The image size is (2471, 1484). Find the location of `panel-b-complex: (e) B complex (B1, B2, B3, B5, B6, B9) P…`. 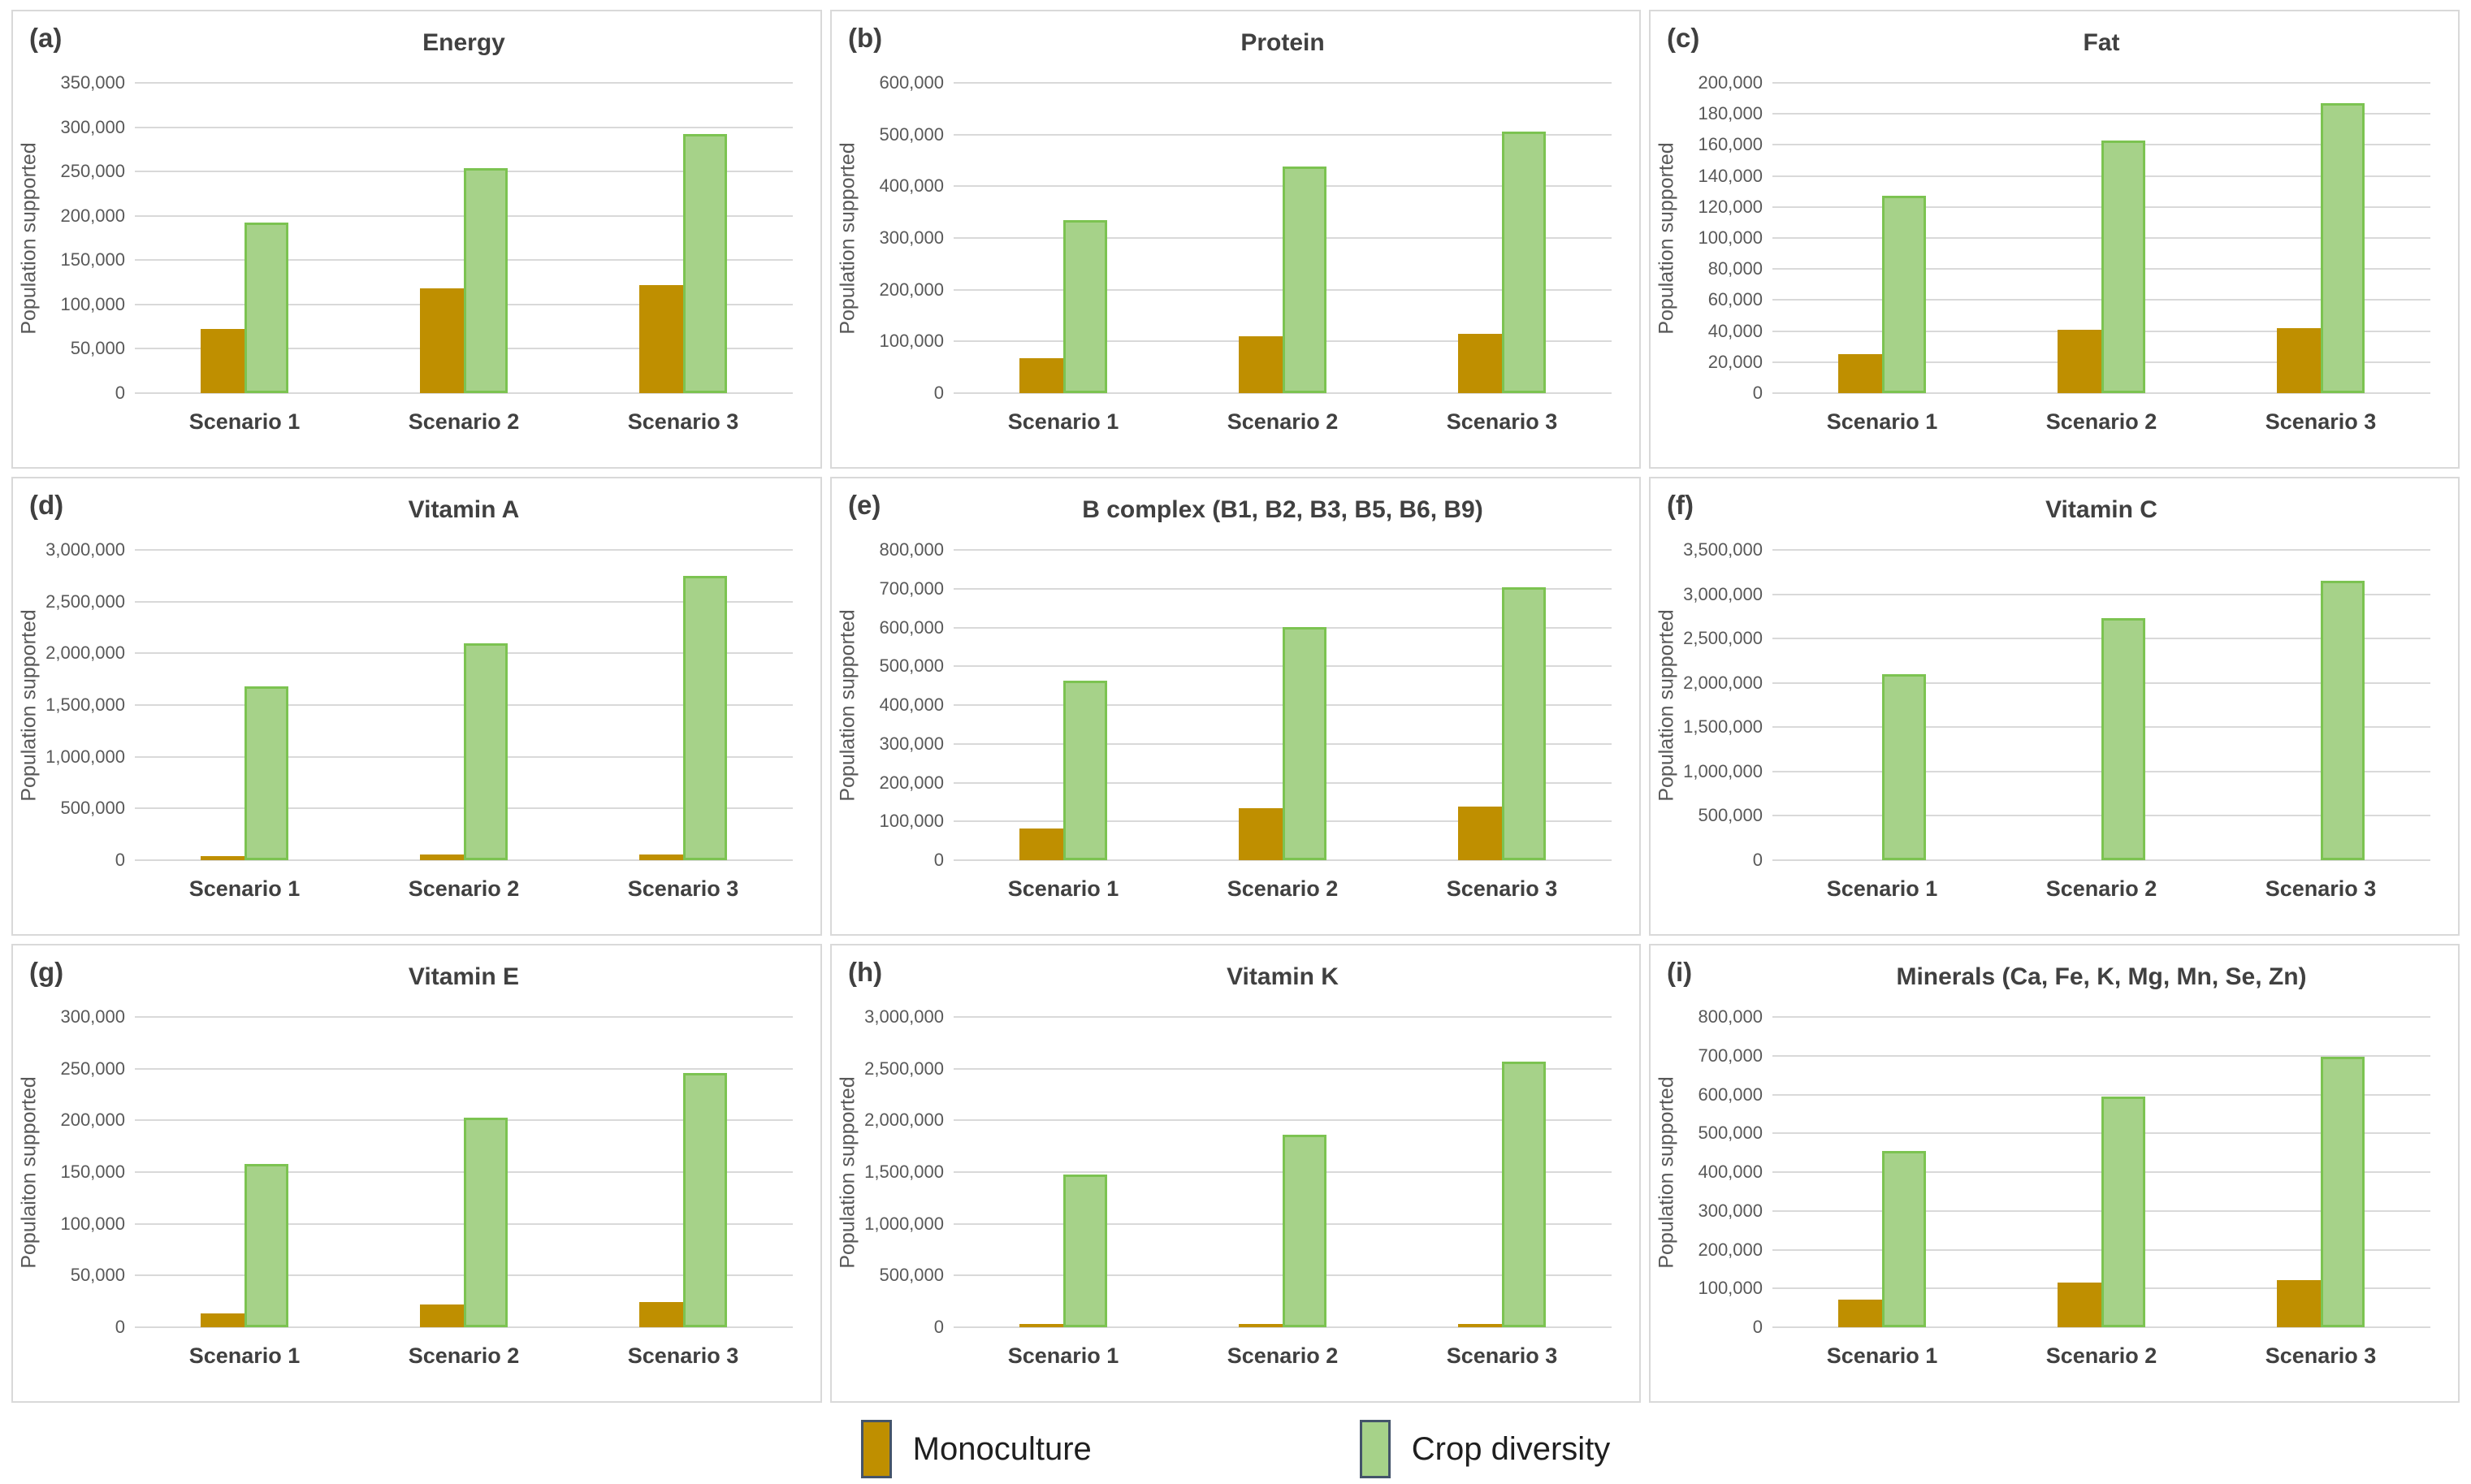

panel-b-complex: (e) B complex (B1, B2, B3, B5, B6, B9) P… is located at coordinates (1235, 706).